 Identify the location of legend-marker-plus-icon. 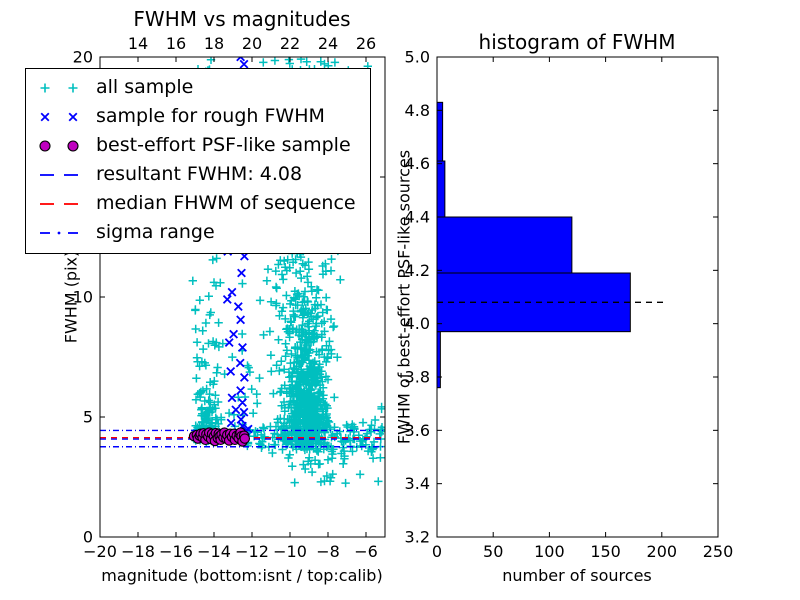
(59, 87).